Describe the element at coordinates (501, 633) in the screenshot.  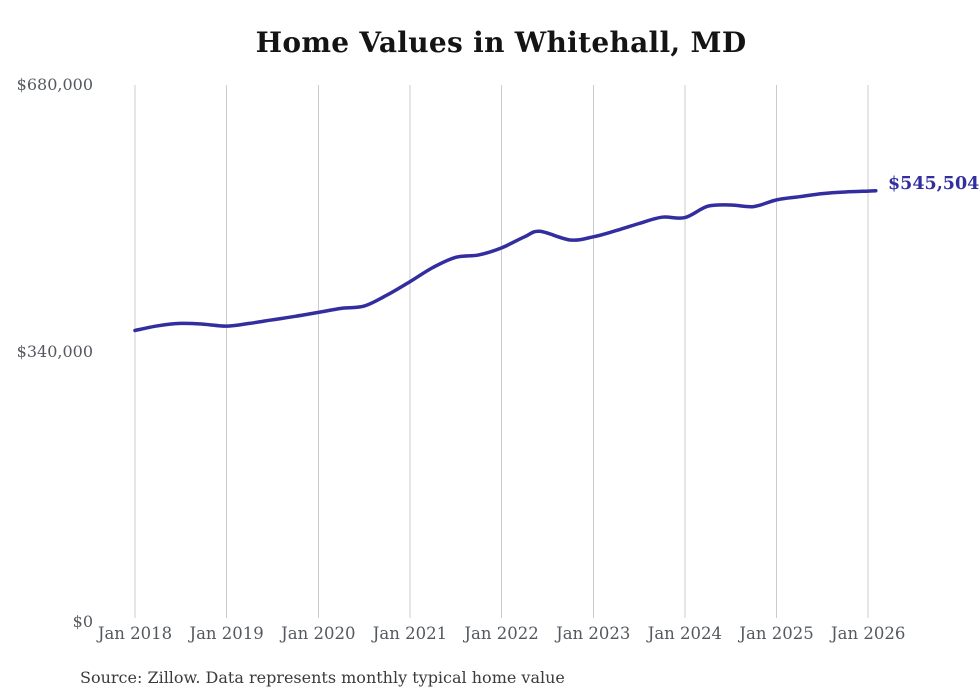
I see `x-axis-label: Jan 2022` at that location.